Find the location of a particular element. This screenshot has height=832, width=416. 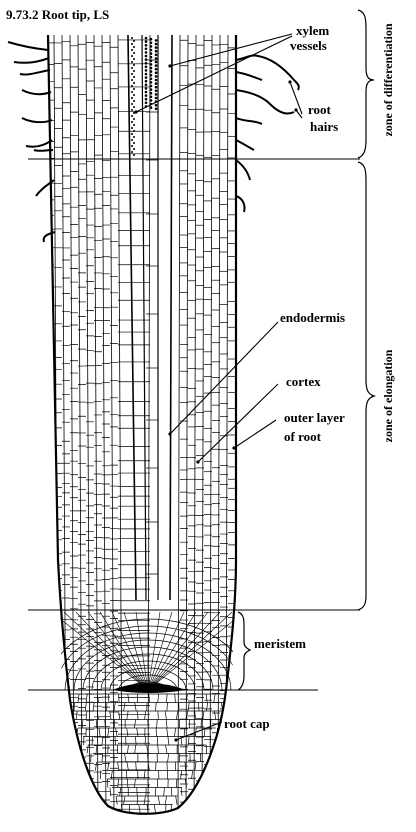

xylem-label-line2: vessels is located at coordinates (308, 45).